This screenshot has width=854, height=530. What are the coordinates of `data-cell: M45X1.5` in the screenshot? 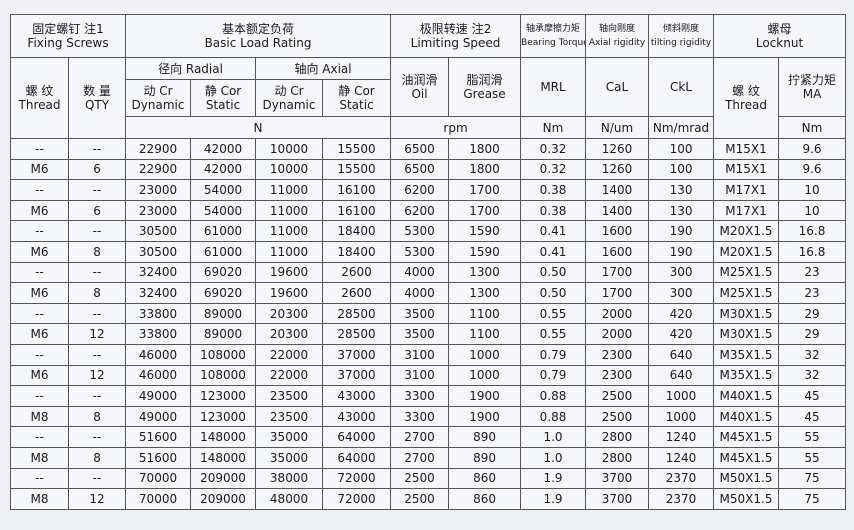 It's located at (746, 457).